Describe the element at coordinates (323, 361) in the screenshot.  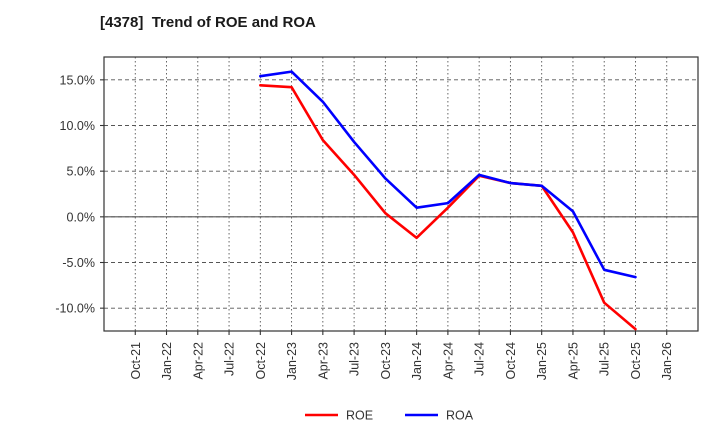
I see `x-tick-label: Apr-23` at that location.